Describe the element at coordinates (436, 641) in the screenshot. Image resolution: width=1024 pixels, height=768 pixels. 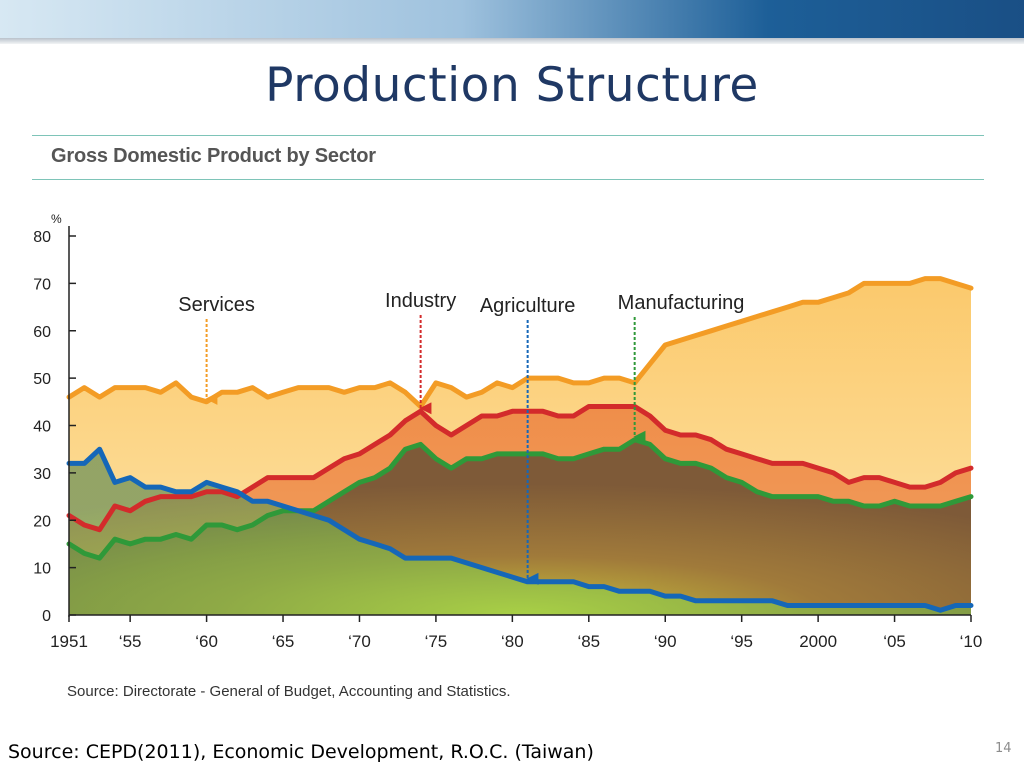
I see `x-tick-label: ‘75` at that location.